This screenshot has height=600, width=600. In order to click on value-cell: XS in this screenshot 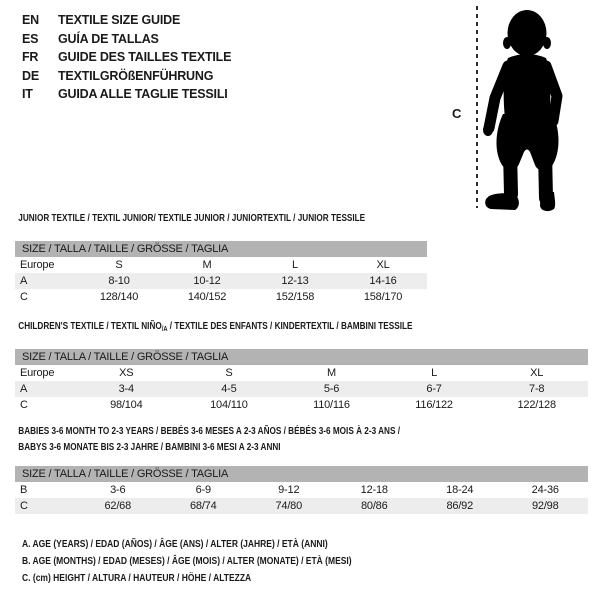, I will do `click(126, 373)`.